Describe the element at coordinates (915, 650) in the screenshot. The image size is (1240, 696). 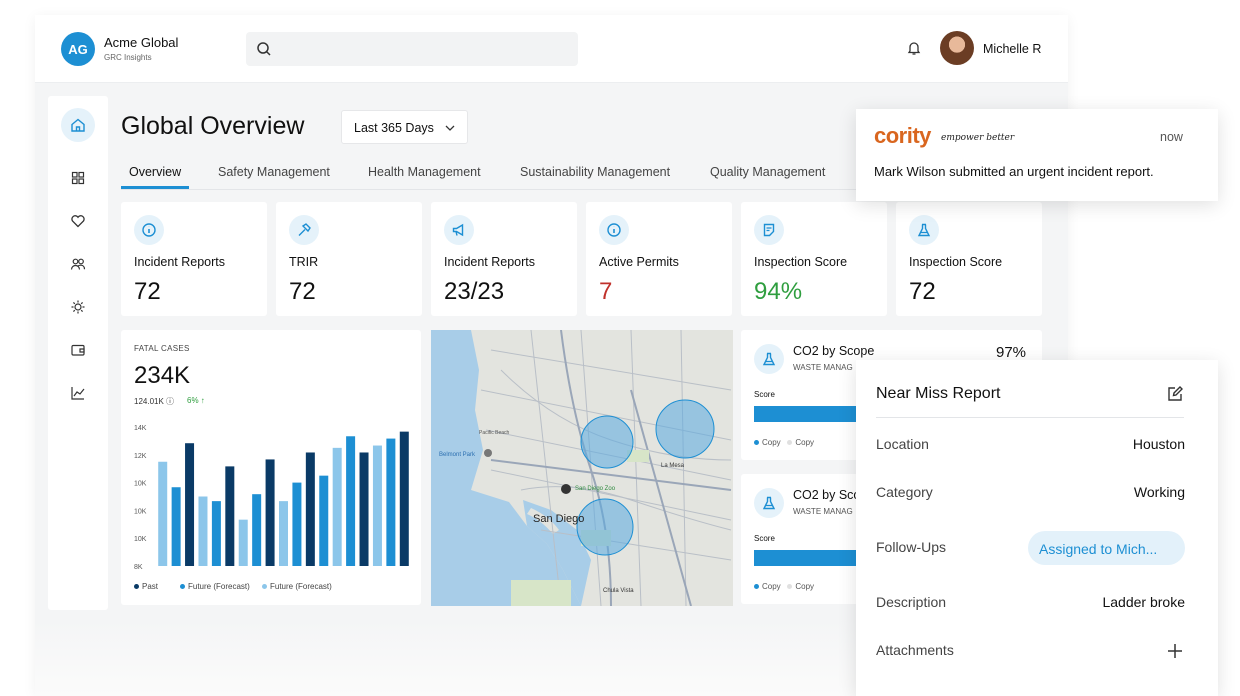
I see `attachments-label: Attachments` at that location.